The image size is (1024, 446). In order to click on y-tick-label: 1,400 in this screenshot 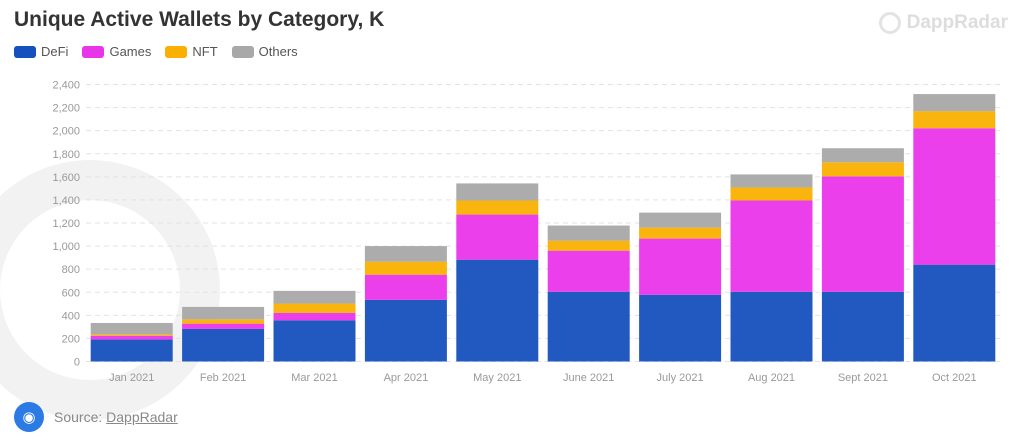, I will do `click(66, 201)`.